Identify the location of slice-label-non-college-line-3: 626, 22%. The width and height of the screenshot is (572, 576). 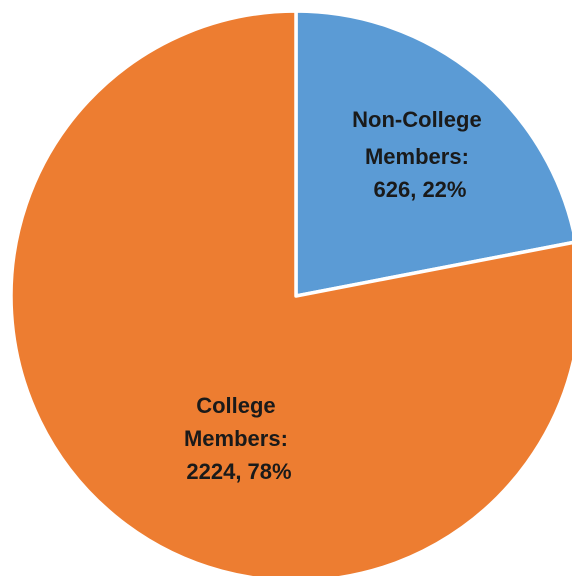
(420, 189).